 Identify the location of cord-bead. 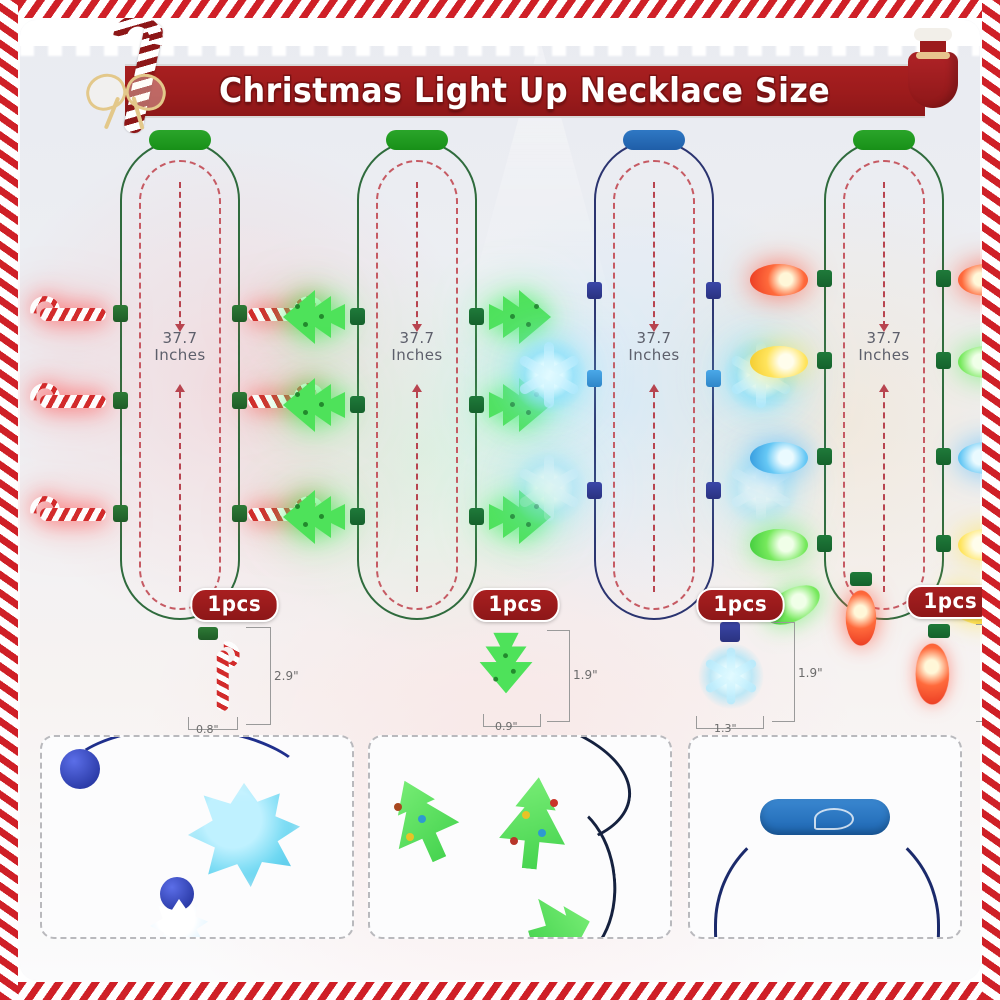
(80, 769).